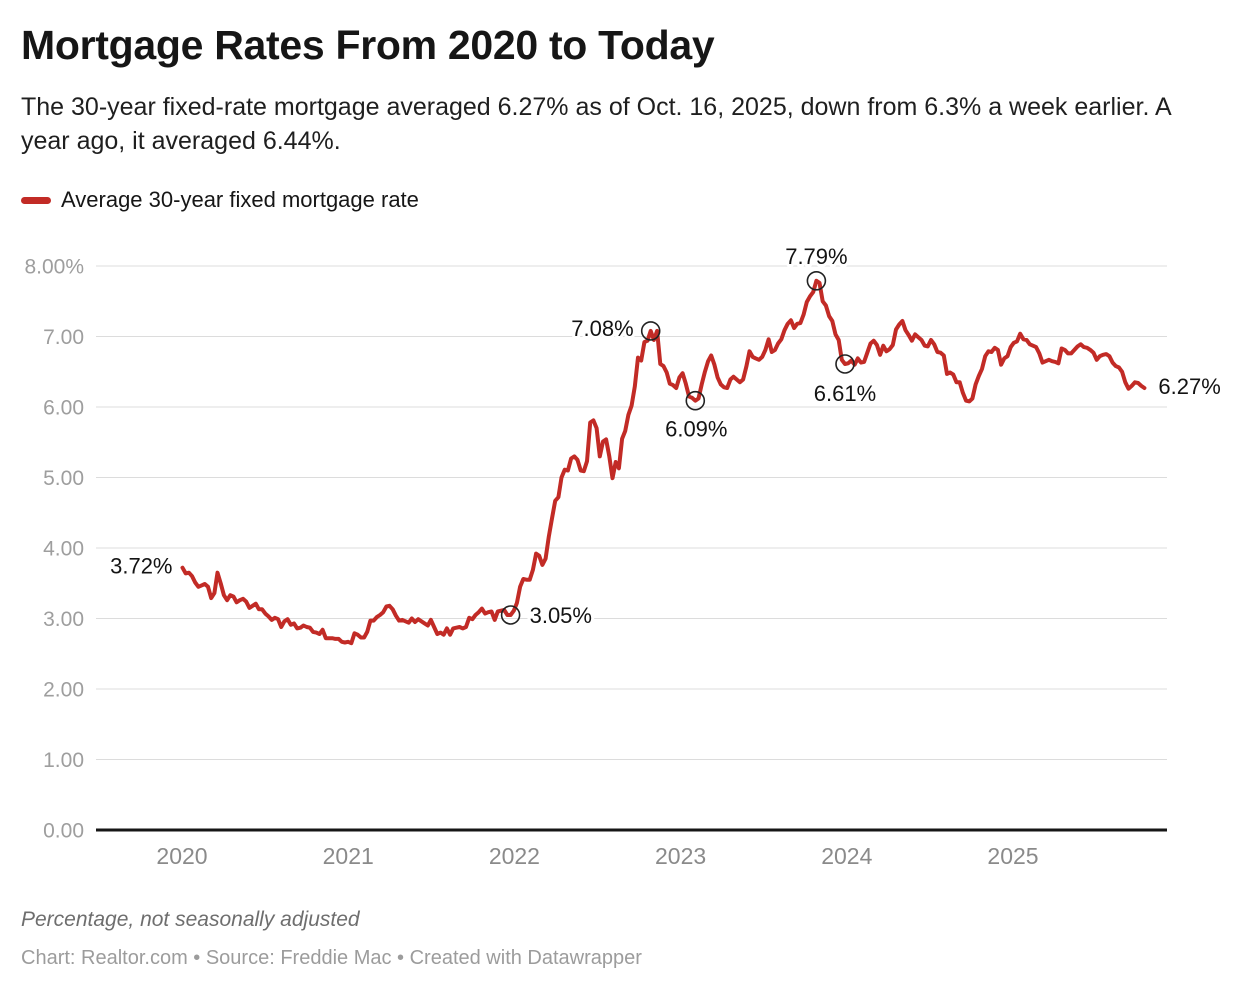 Image resolution: width=1240 pixels, height=994 pixels. I want to click on data-point-label: 6.27%, so click(1189, 386).